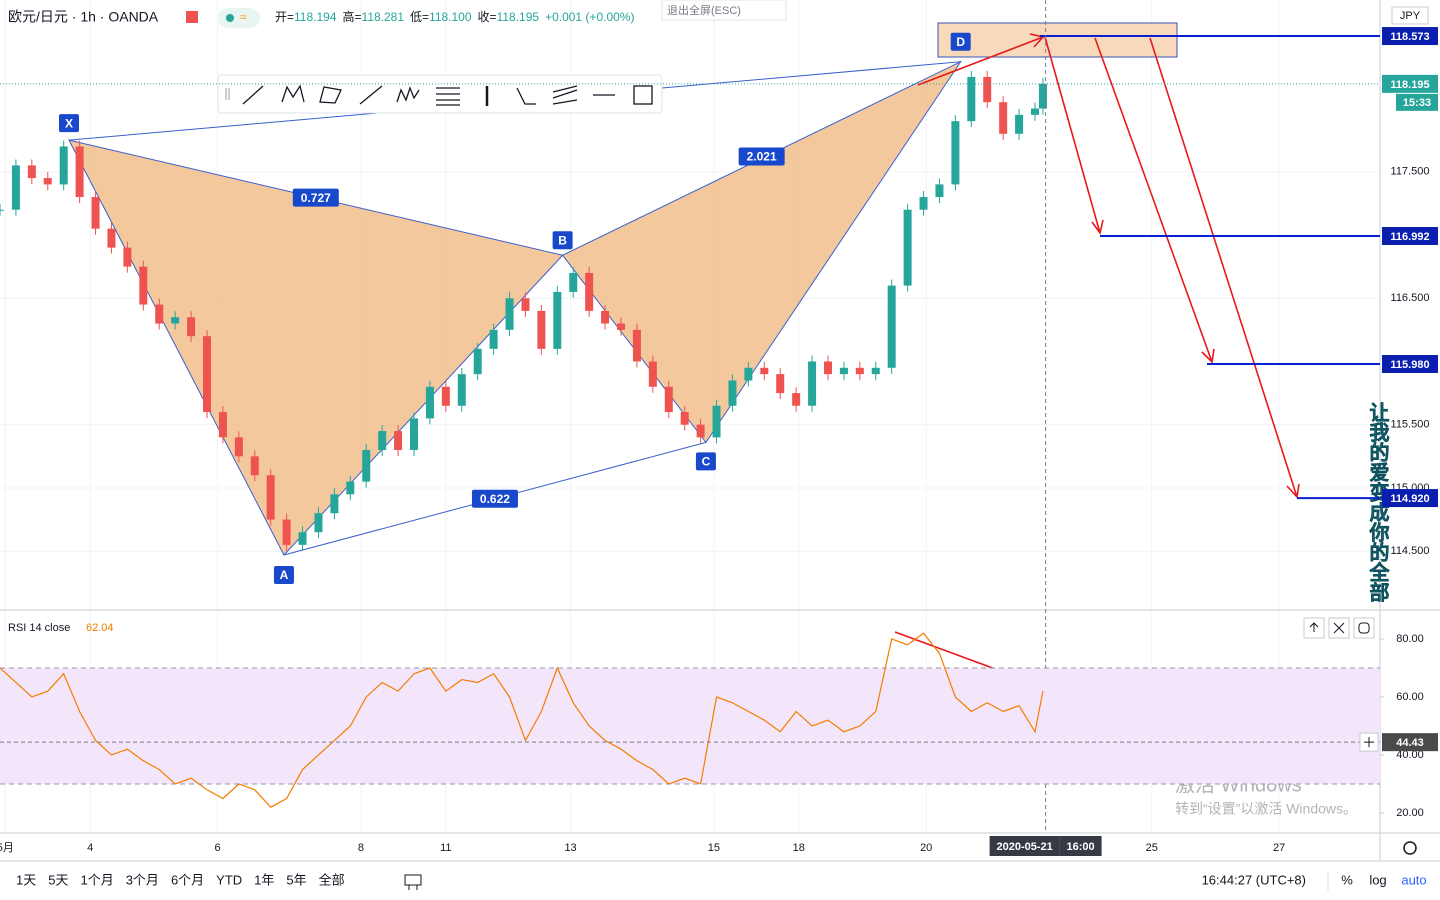 The height and width of the screenshot is (900, 1440). I want to click on settings-icon, so click(1410, 848).